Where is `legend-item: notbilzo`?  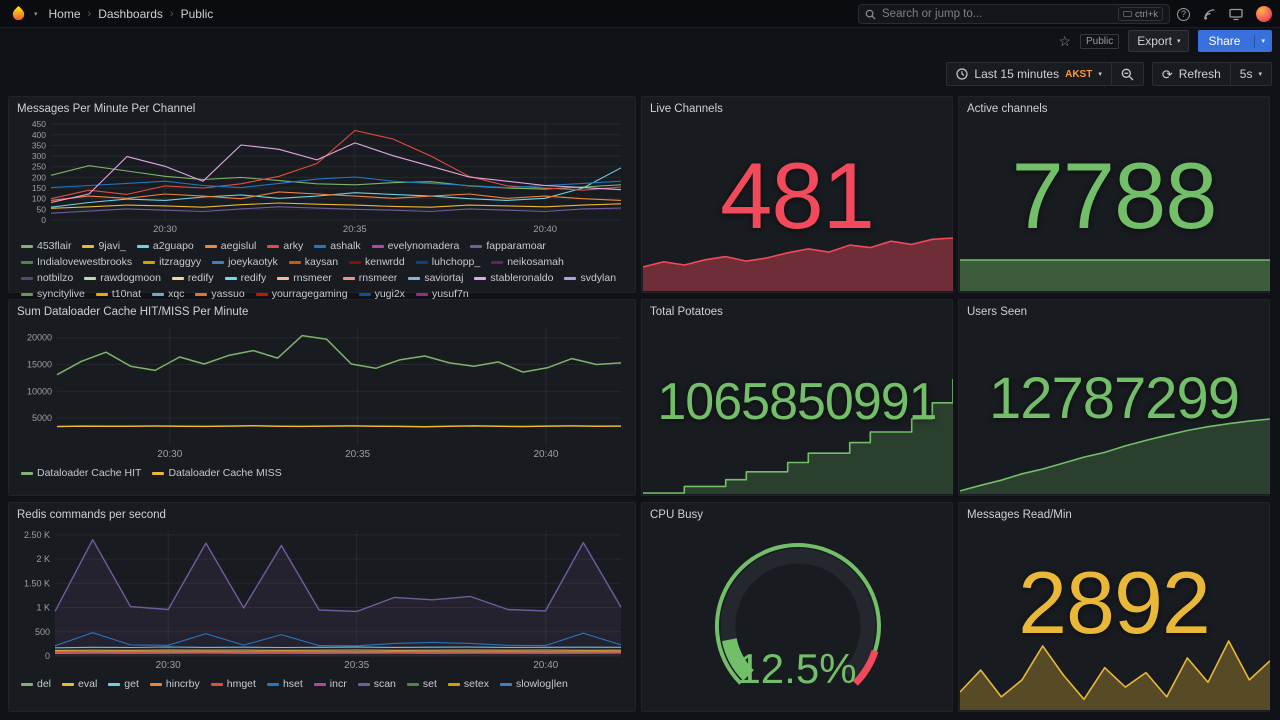
legend-item: notbilzo is located at coordinates (47, 278).